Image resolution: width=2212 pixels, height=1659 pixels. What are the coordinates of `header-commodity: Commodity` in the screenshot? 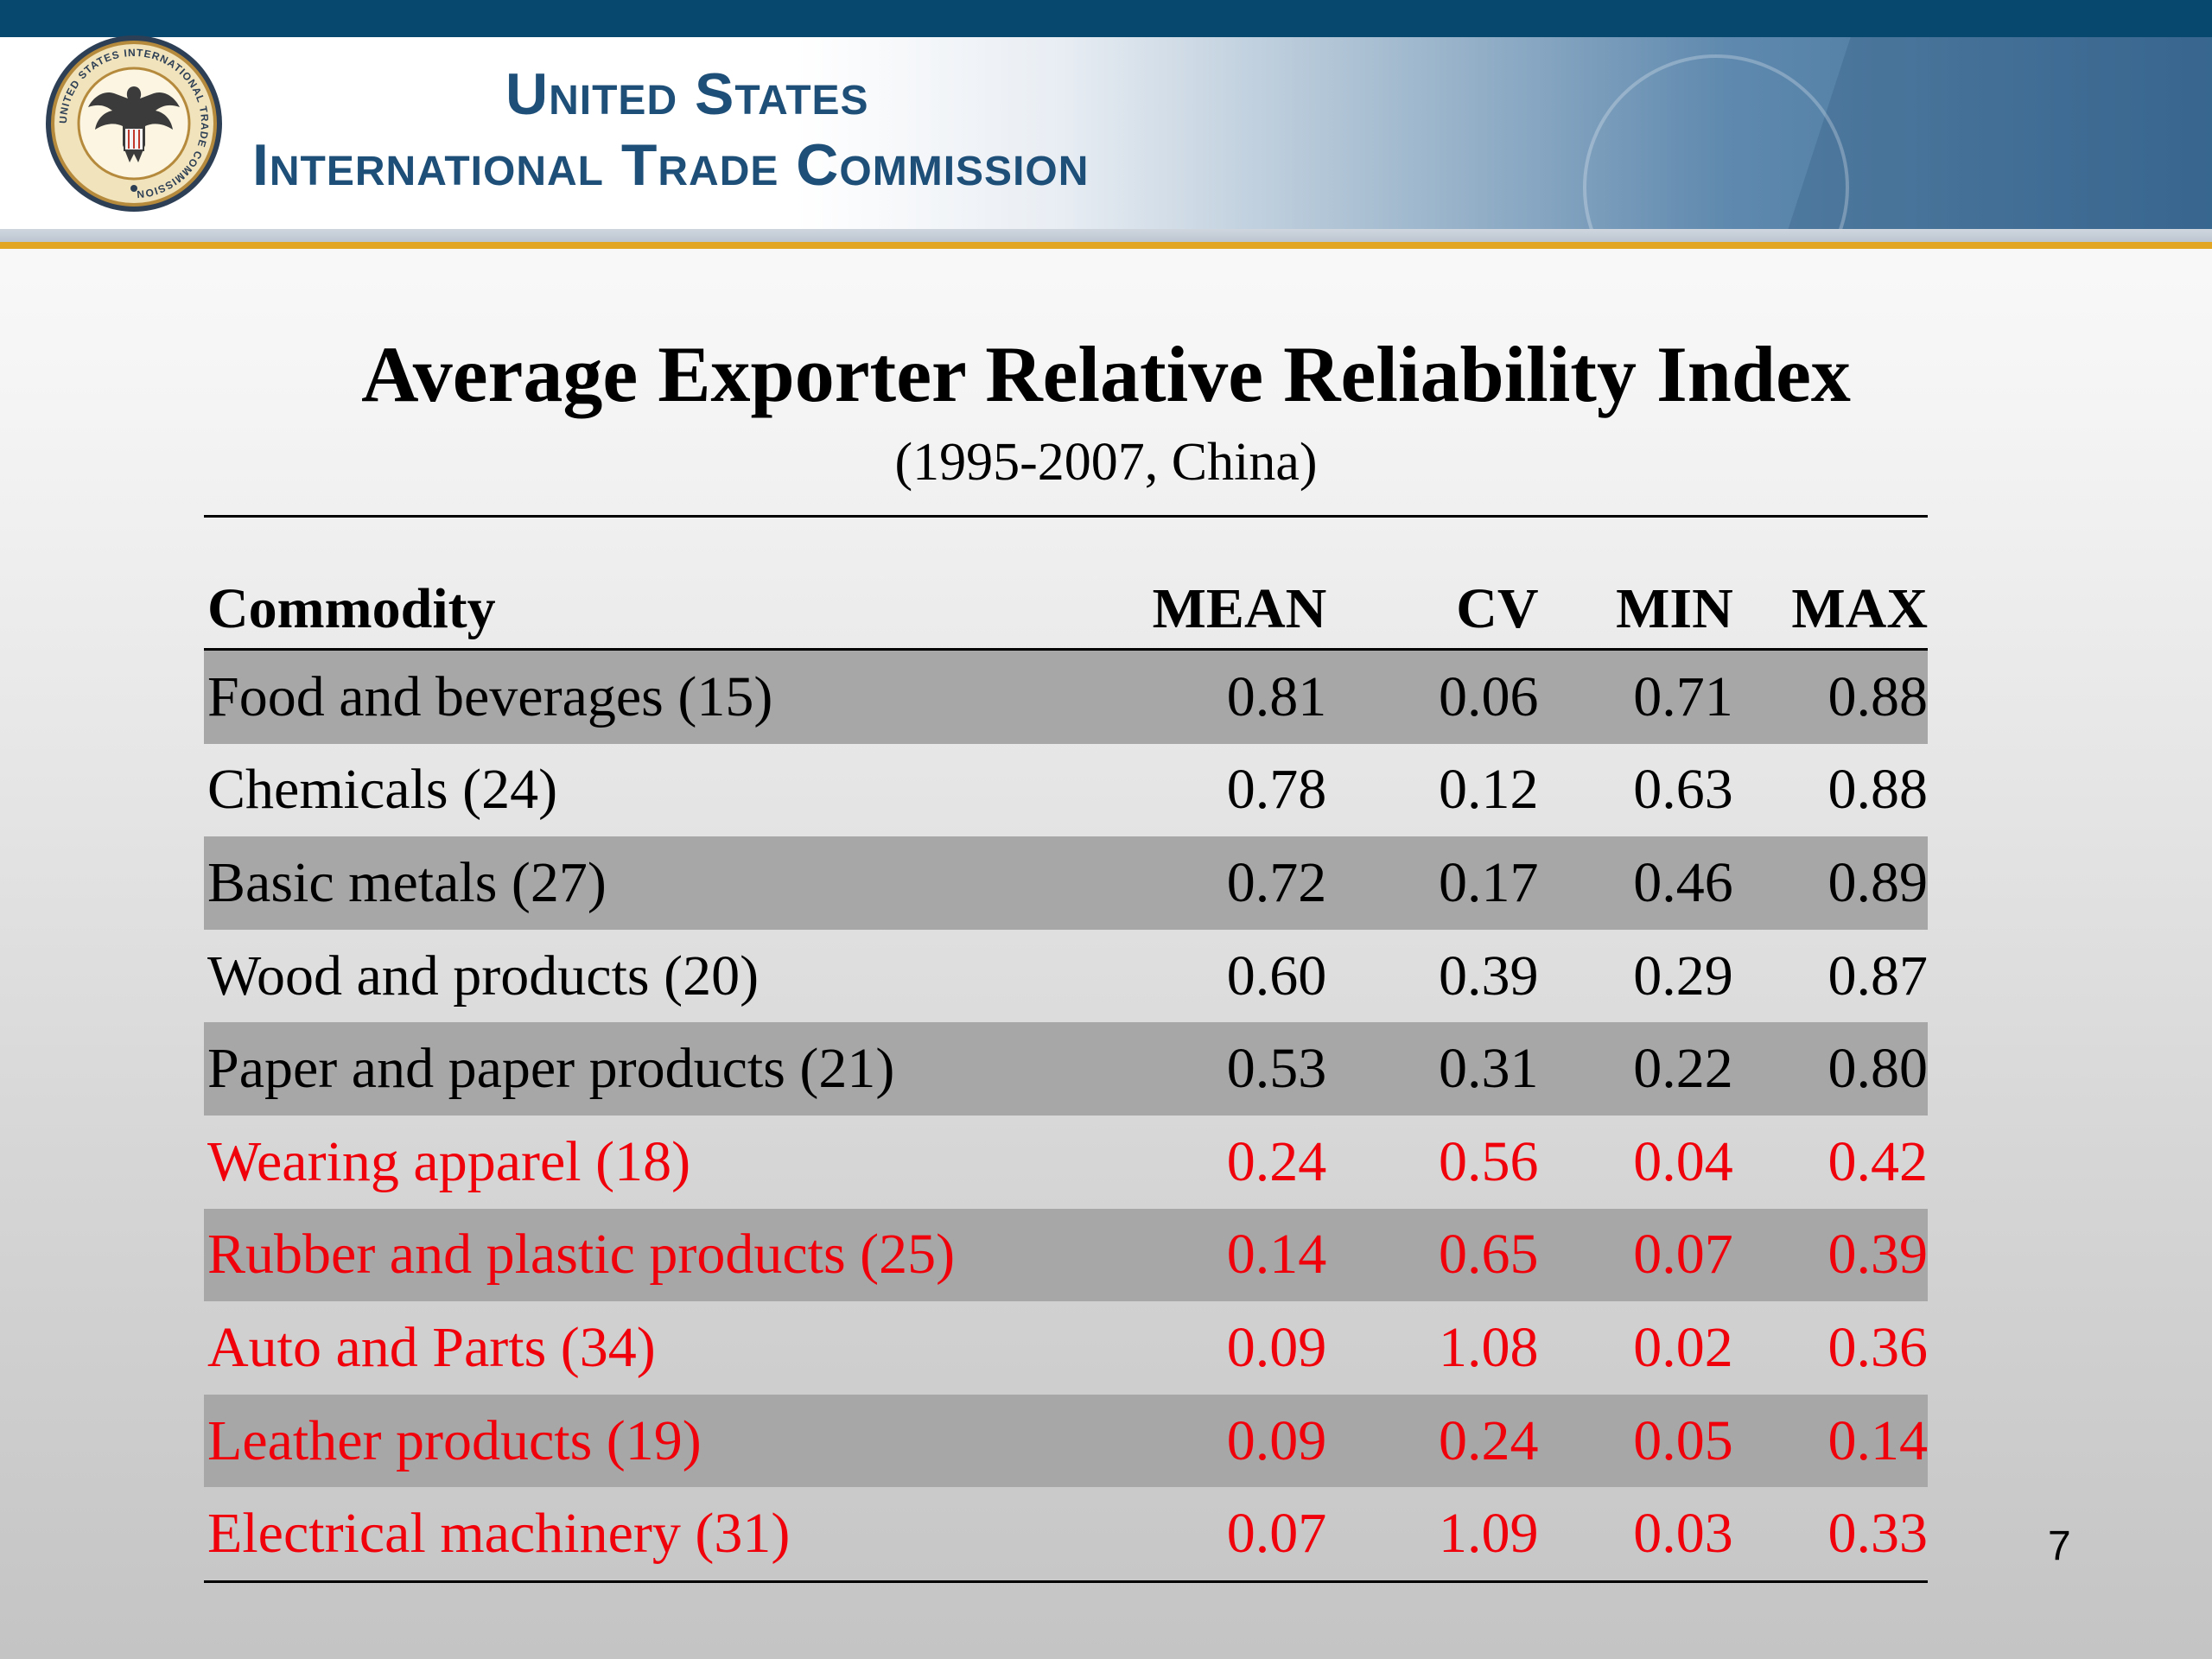 It's located at (636, 610).